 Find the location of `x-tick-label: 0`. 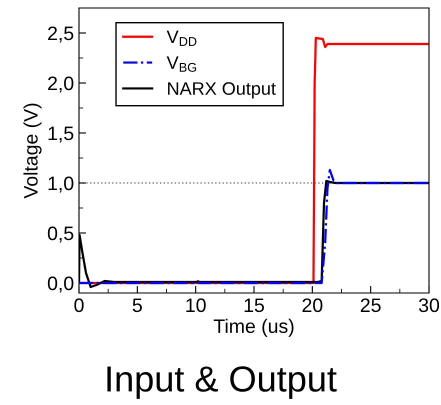

x-tick-label: 0 is located at coordinates (79, 305).